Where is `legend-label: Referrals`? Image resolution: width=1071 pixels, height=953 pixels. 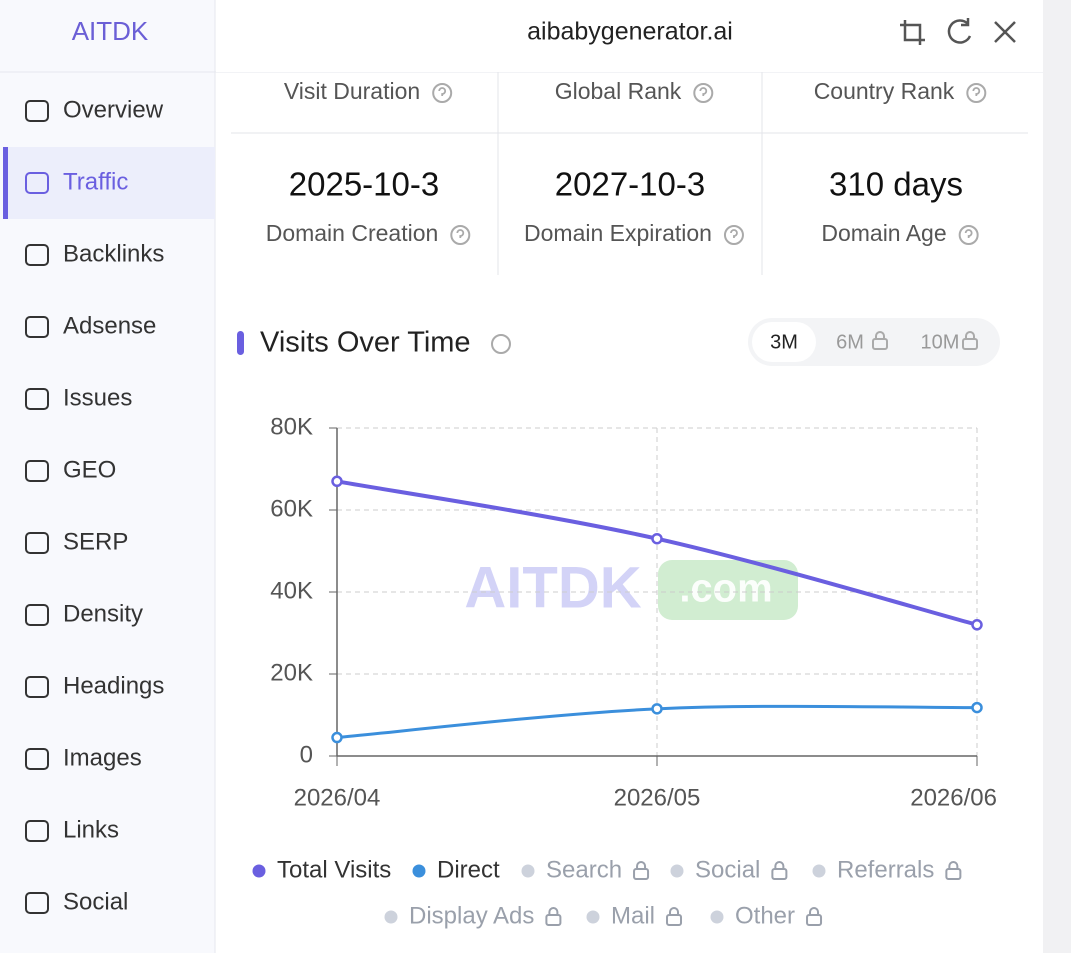 legend-label: Referrals is located at coordinates (885, 869).